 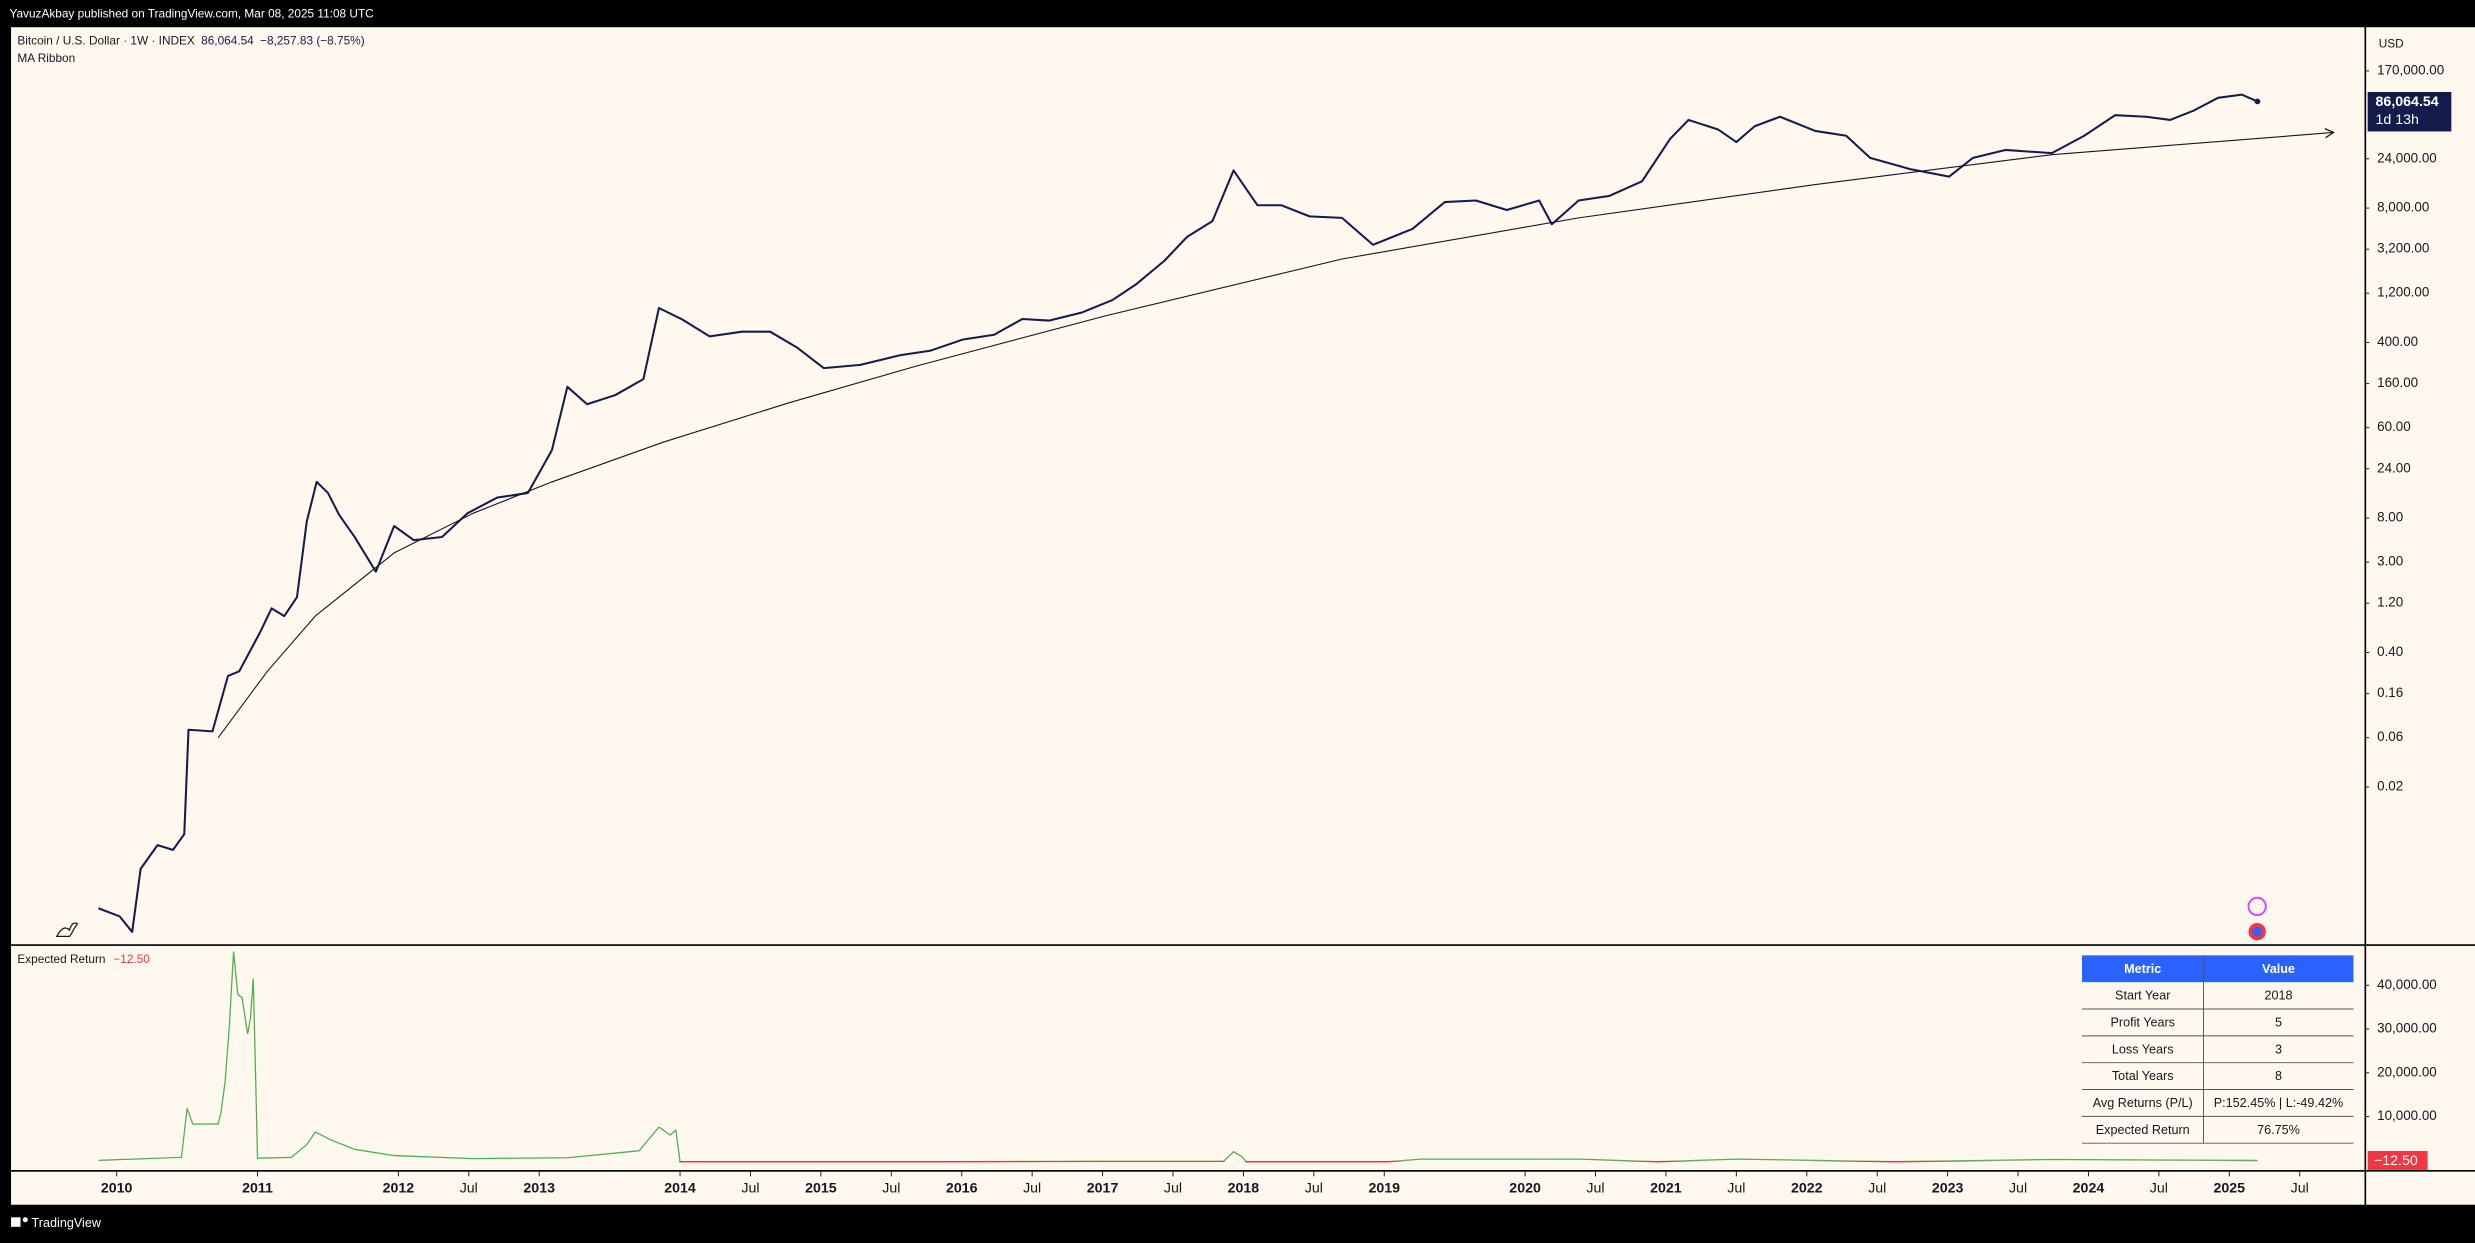 What do you see at coordinates (2278, 1023) in the screenshot?
I see `table-cell: 5` at bounding box center [2278, 1023].